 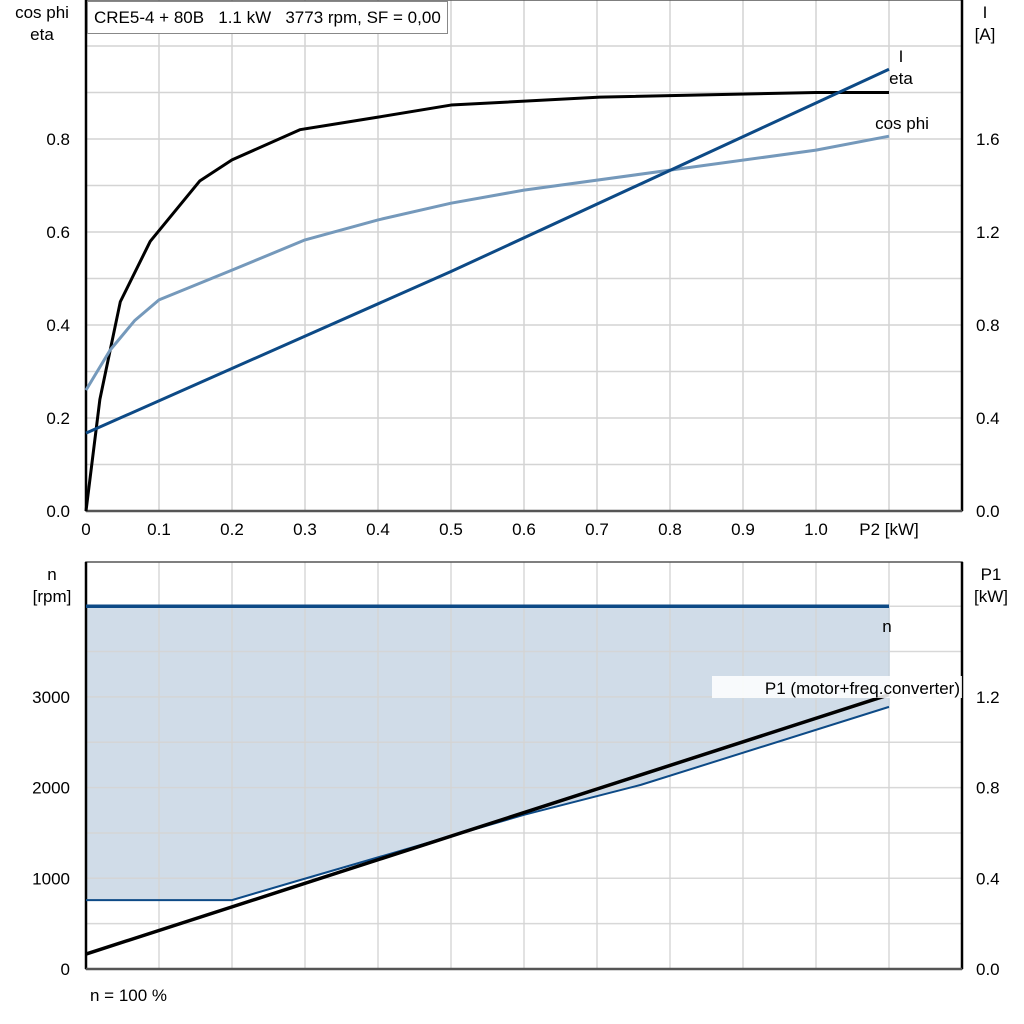 What do you see at coordinates (305, 529) in the screenshot?
I see `x-tick-label: 0.3` at bounding box center [305, 529].